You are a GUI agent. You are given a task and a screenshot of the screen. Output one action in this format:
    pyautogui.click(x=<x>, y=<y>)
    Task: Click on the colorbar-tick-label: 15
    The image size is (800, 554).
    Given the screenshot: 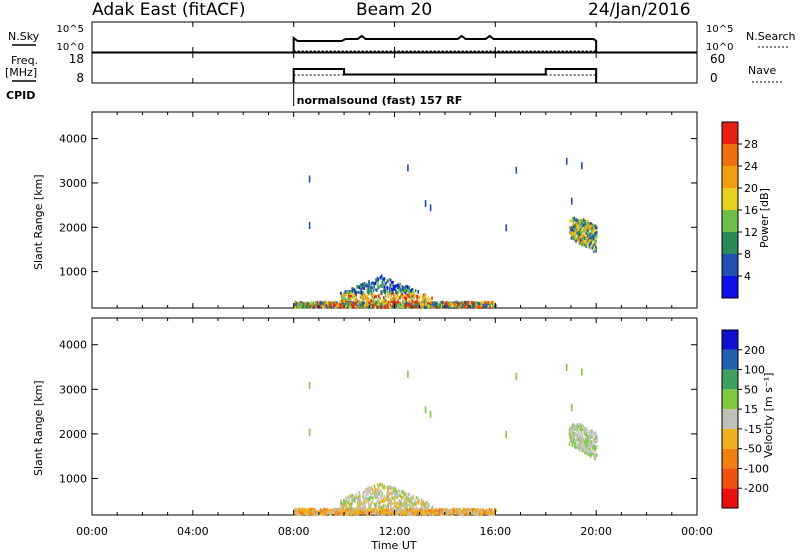 What is the action you would take?
    pyautogui.click(x=751, y=409)
    